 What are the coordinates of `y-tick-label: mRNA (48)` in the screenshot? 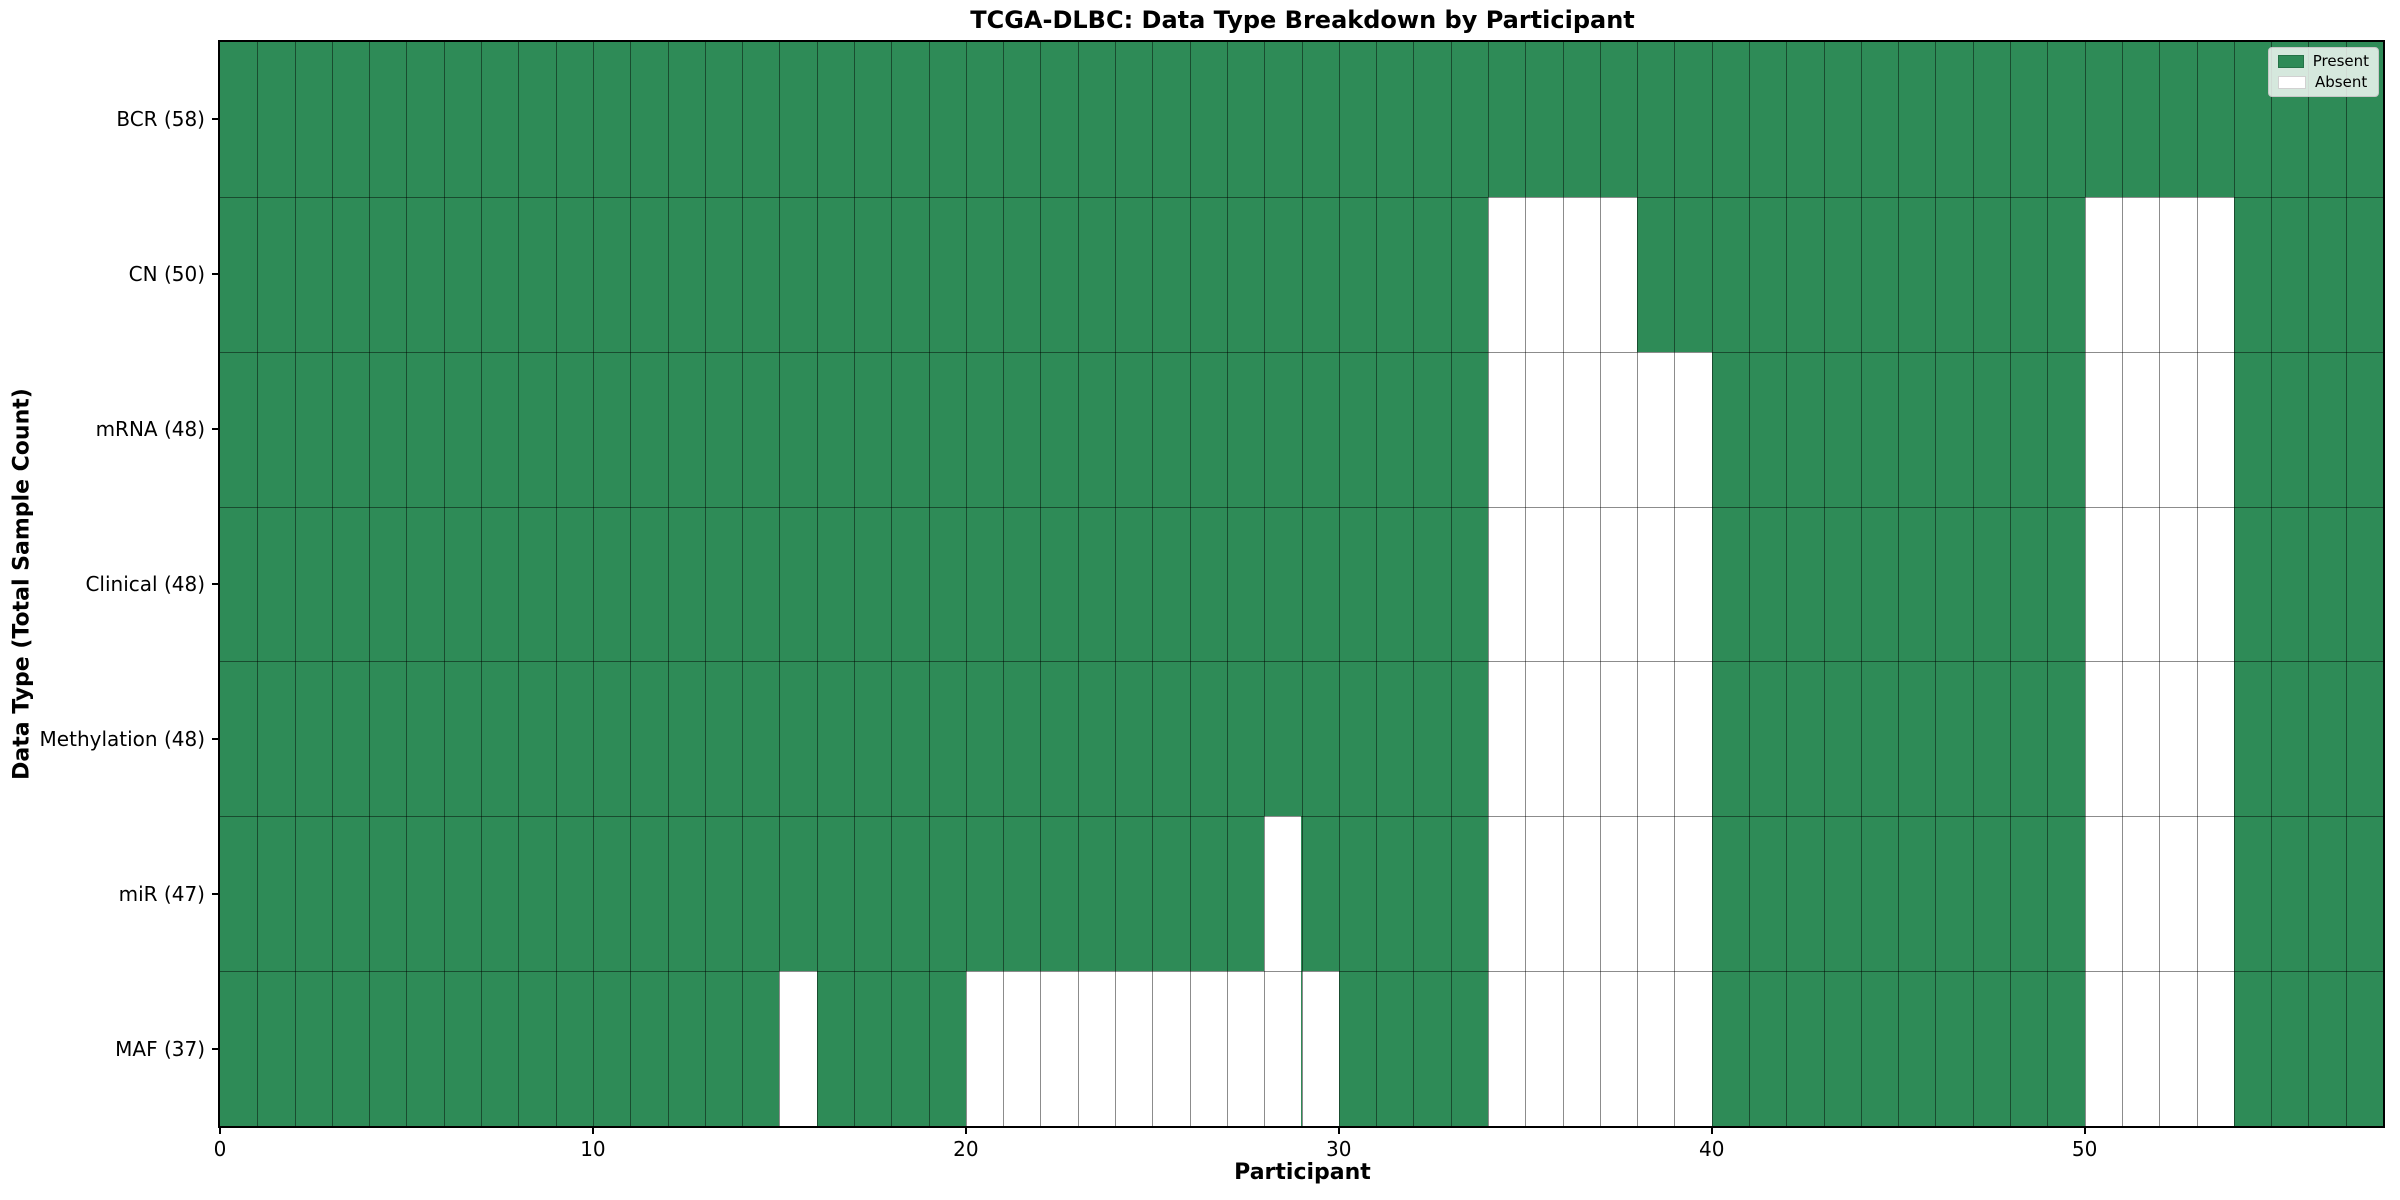 It's located at (150, 429).